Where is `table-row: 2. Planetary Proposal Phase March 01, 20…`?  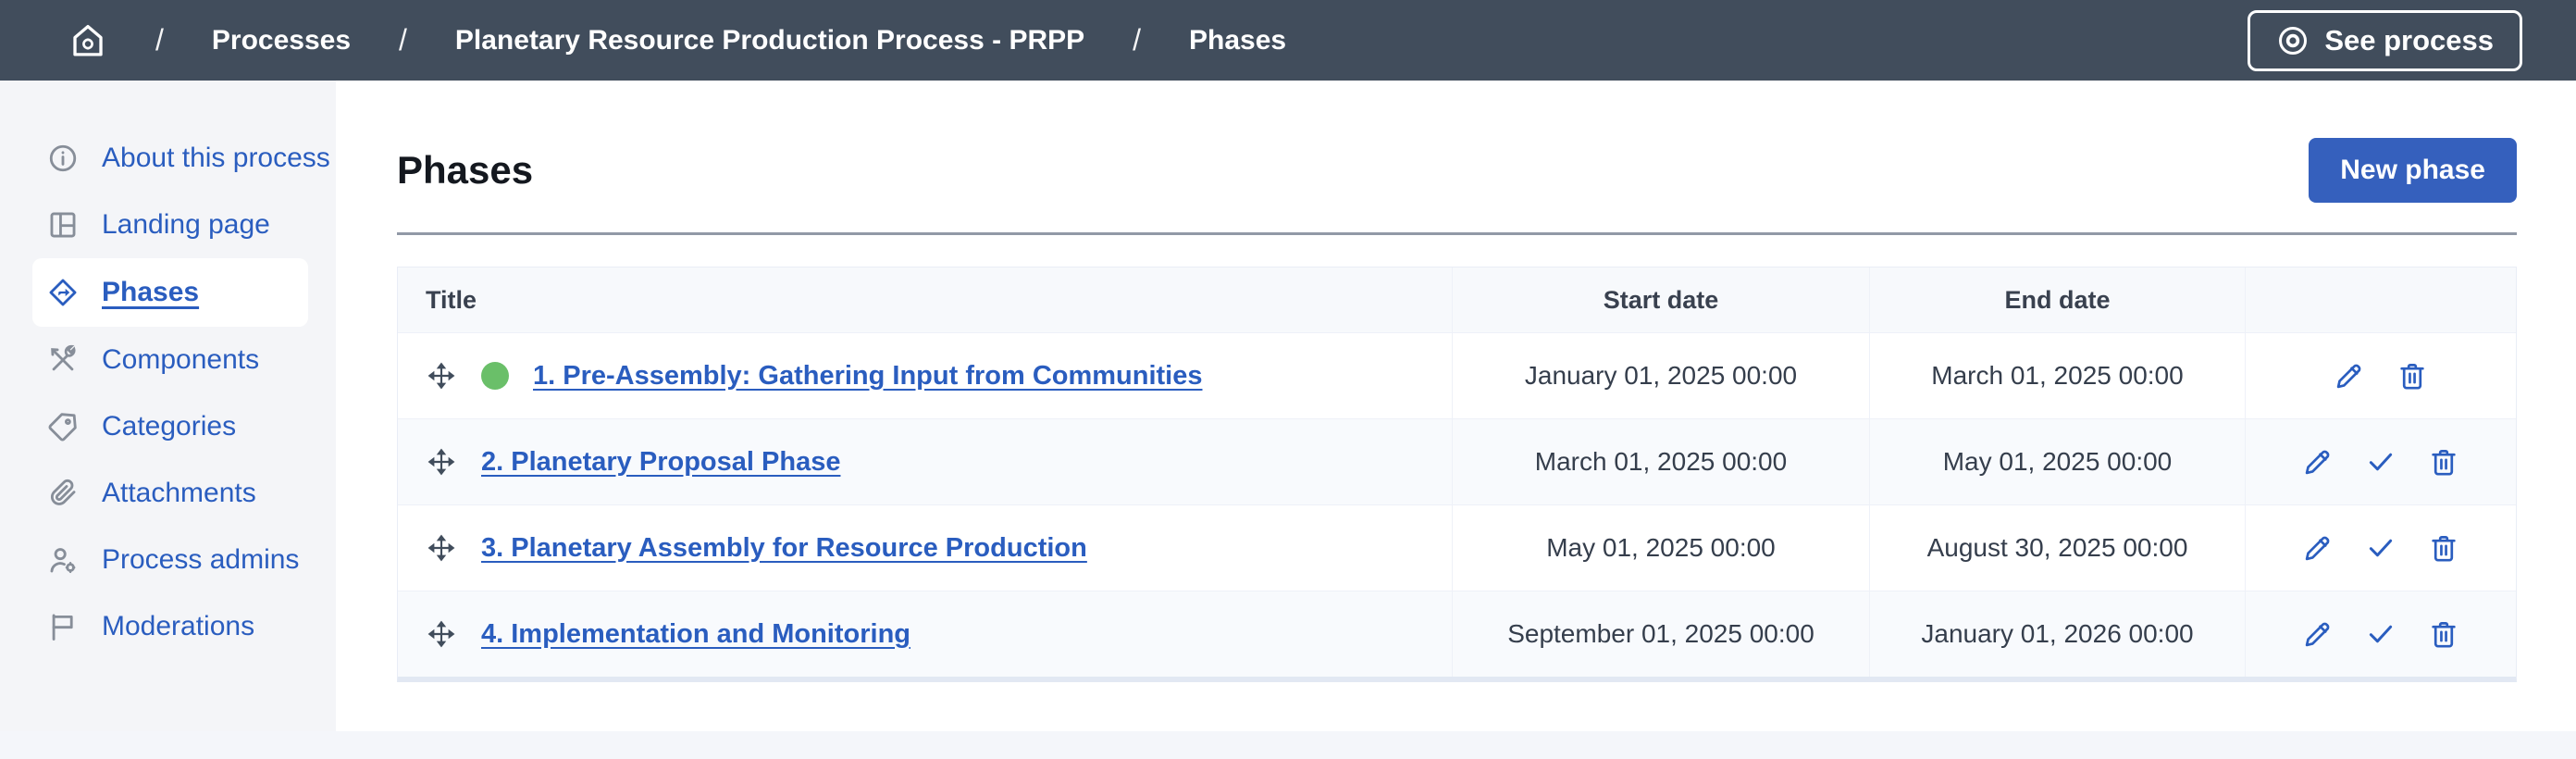
table-row: 2. Planetary Proposal Phase March 01, 20… is located at coordinates (1457, 461).